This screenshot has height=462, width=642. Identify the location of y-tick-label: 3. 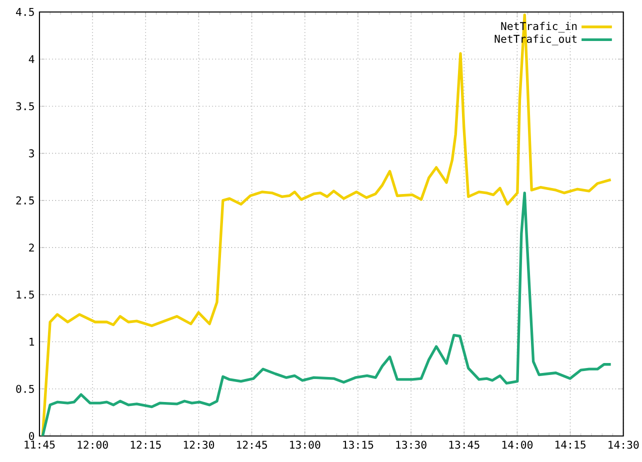
(31, 153).